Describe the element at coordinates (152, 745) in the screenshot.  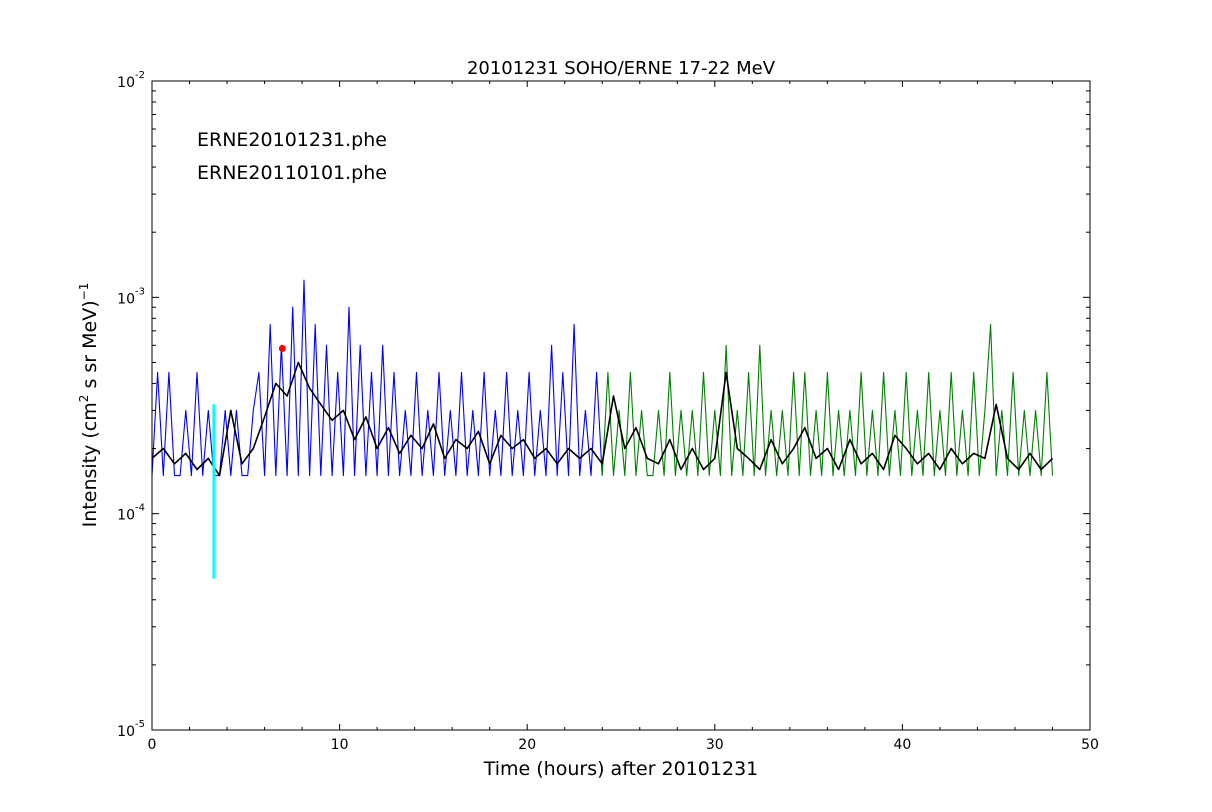
I see `x-tick-label: 0` at that location.